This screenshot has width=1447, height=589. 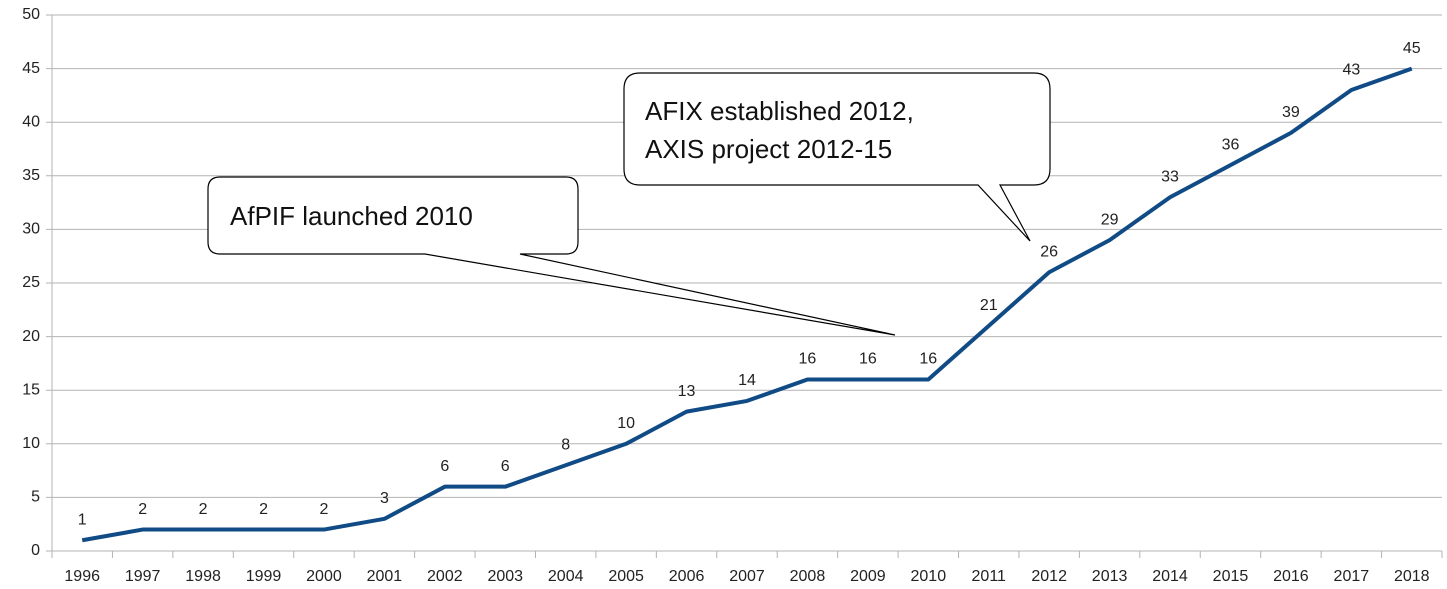 What do you see at coordinates (687, 576) in the screenshot?
I see `x-tick-label: 2006` at bounding box center [687, 576].